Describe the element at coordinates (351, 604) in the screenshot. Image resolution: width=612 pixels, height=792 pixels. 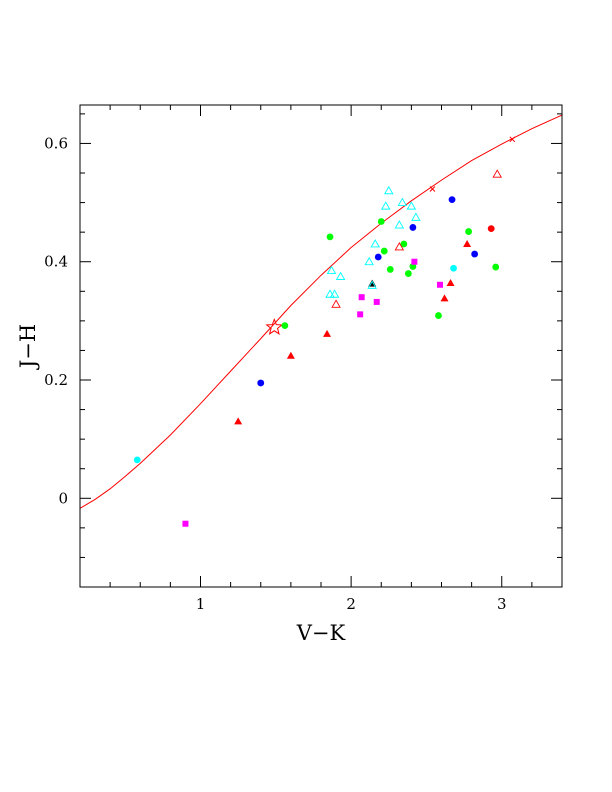
I see `x-tick-label: 2` at that location.